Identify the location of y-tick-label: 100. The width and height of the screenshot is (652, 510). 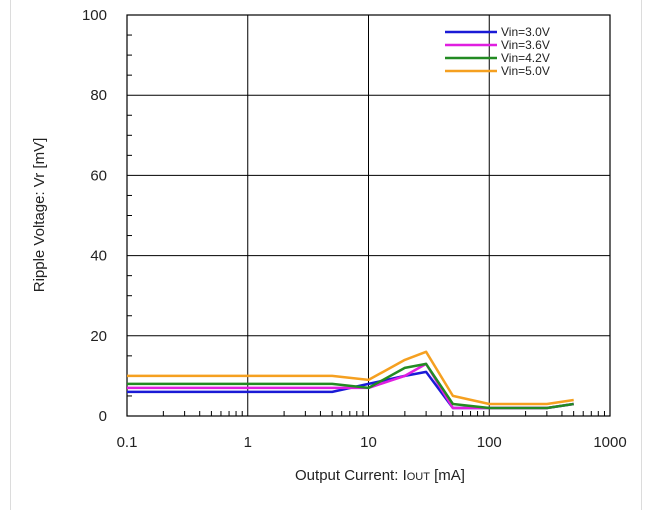
(94, 15).